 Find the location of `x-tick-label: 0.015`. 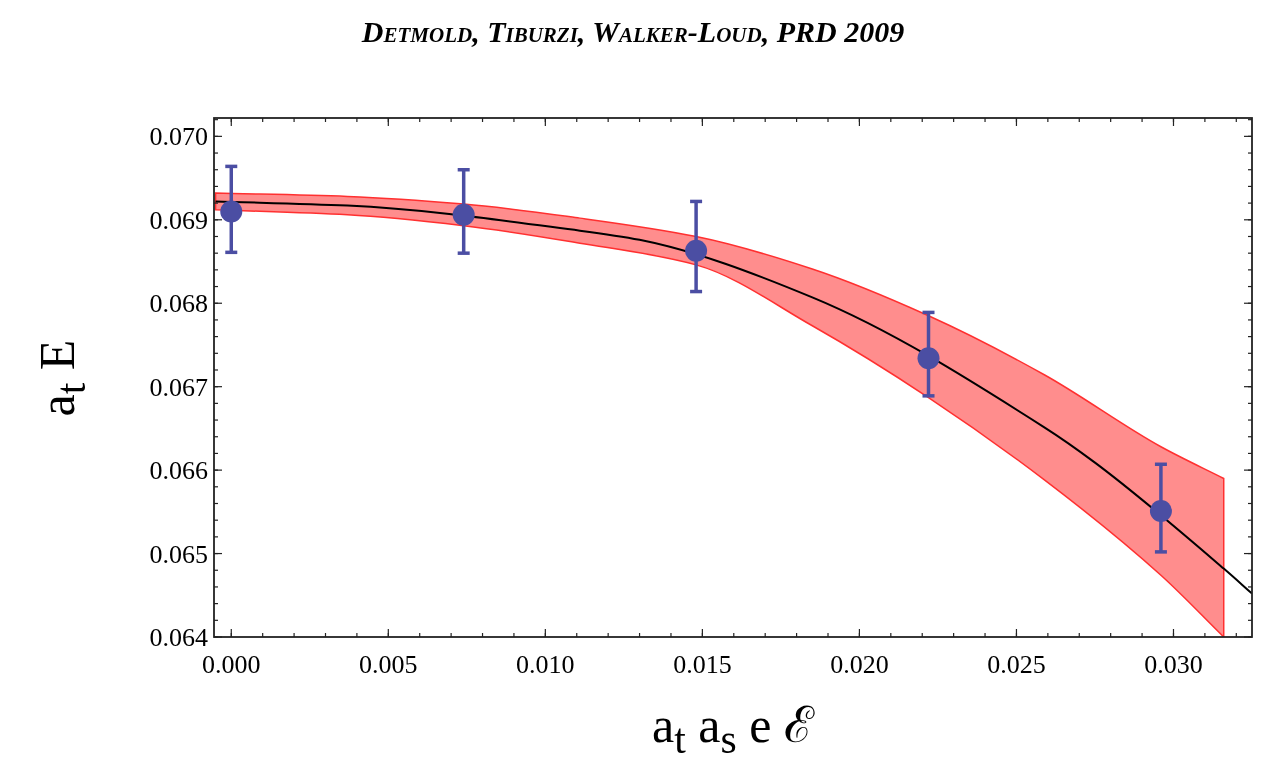

x-tick-label: 0.015 is located at coordinates (702, 664).